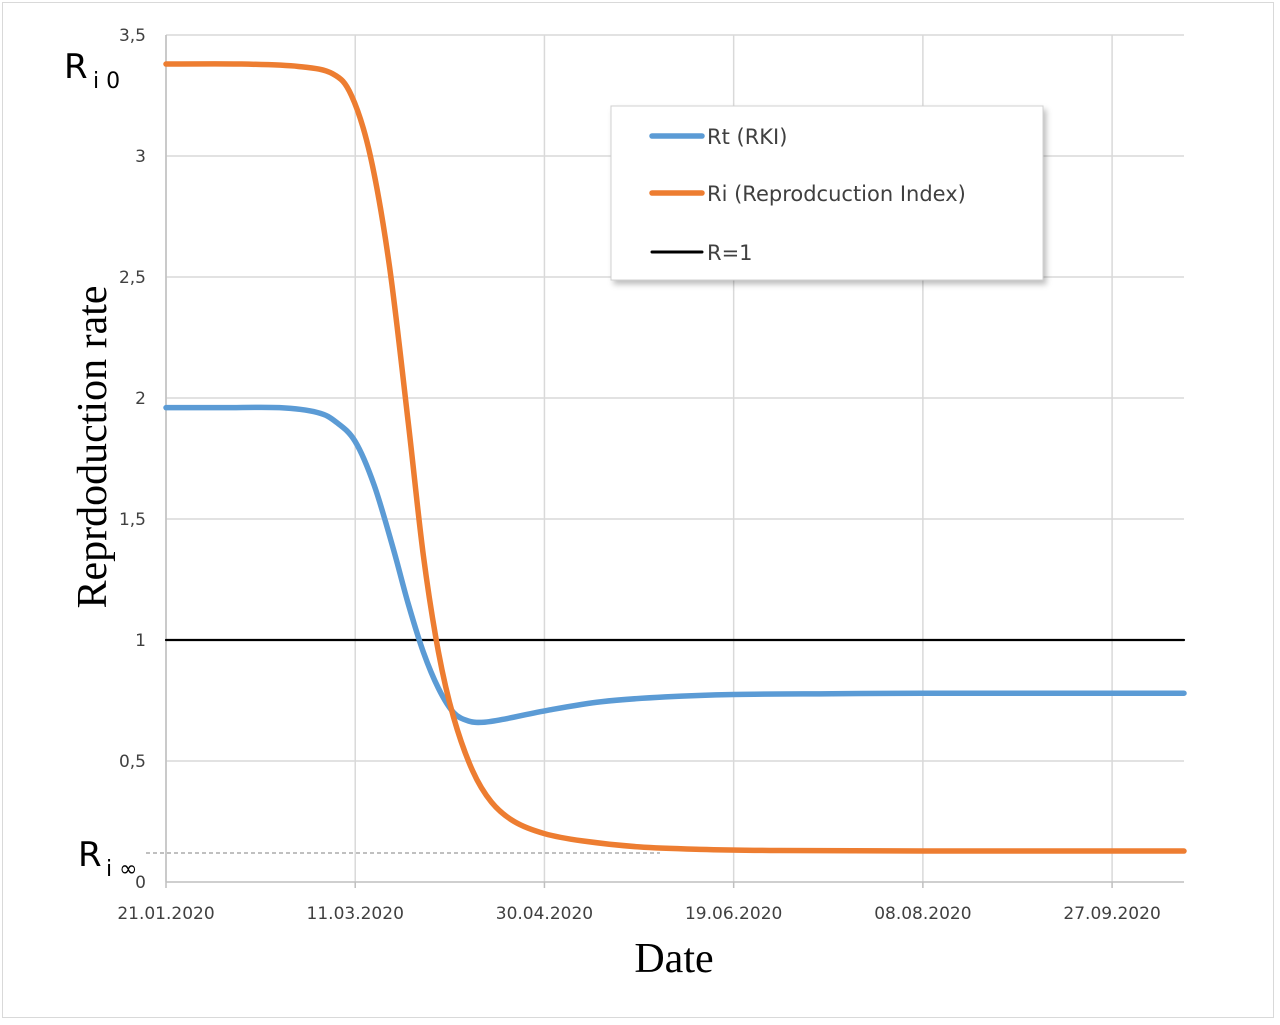 The height and width of the screenshot is (1025, 1280). What do you see at coordinates (747, 137) in the screenshot?
I see `legend-label: Rt (RKI)` at bounding box center [747, 137].